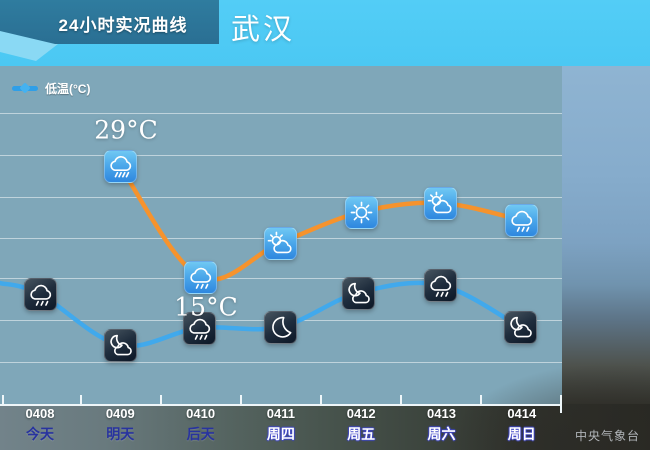  What do you see at coordinates (325, 33) in the screenshot?
I see `top-bar: 24小时实况曲线 武汉` at bounding box center [325, 33].